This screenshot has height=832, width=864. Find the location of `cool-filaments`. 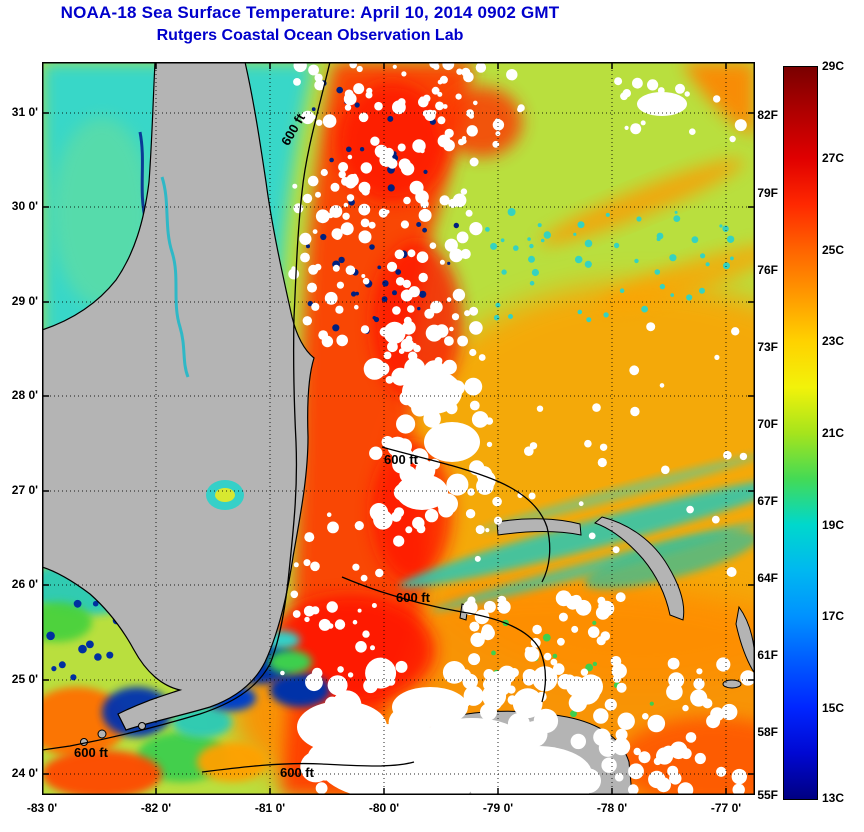

cool-filaments is located at coordinates (577, 532).